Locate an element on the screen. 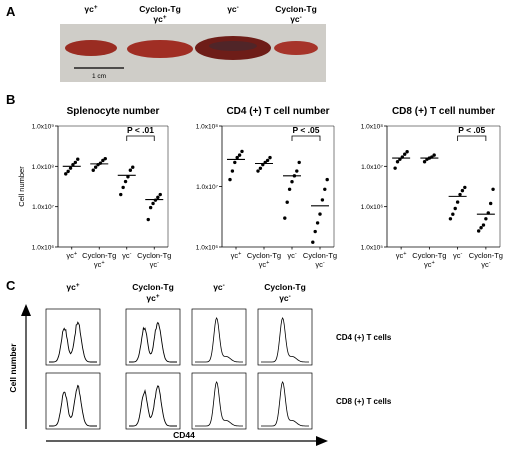  histogram-column-label-1-line1: γc+ is located at coordinates (72, 287).